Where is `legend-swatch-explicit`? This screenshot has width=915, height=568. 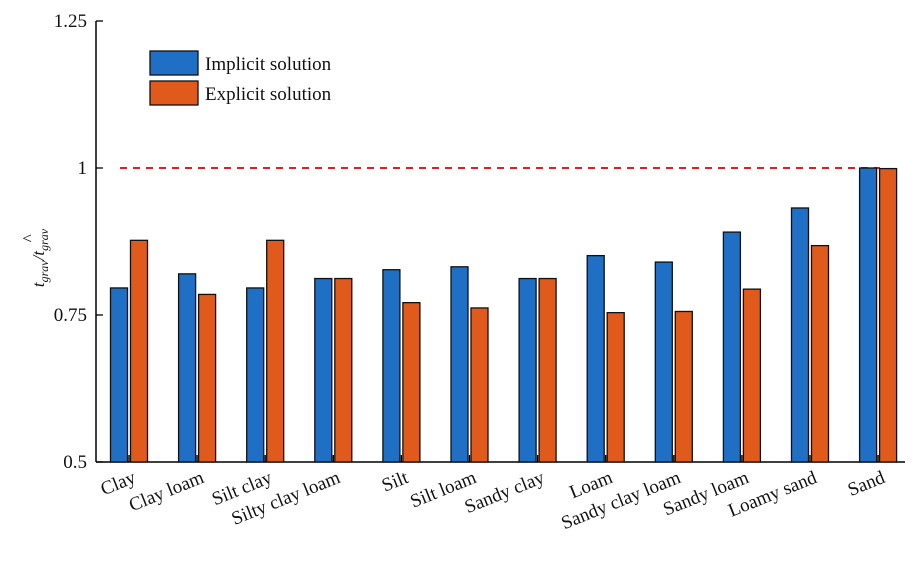
legend-swatch-explicit is located at coordinates (174, 93).